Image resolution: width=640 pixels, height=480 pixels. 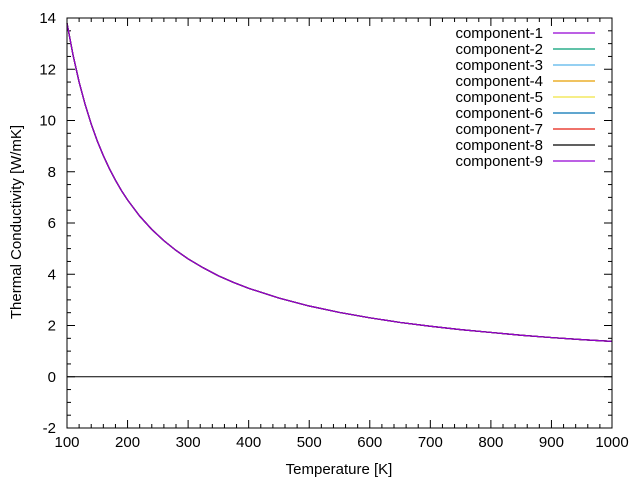 What do you see at coordinates (341, 442) in the screenshot?
I see `x-tick-labels: 100 200 300 400 500 600 700 800 900 1000` at bounding box center [341, 442].